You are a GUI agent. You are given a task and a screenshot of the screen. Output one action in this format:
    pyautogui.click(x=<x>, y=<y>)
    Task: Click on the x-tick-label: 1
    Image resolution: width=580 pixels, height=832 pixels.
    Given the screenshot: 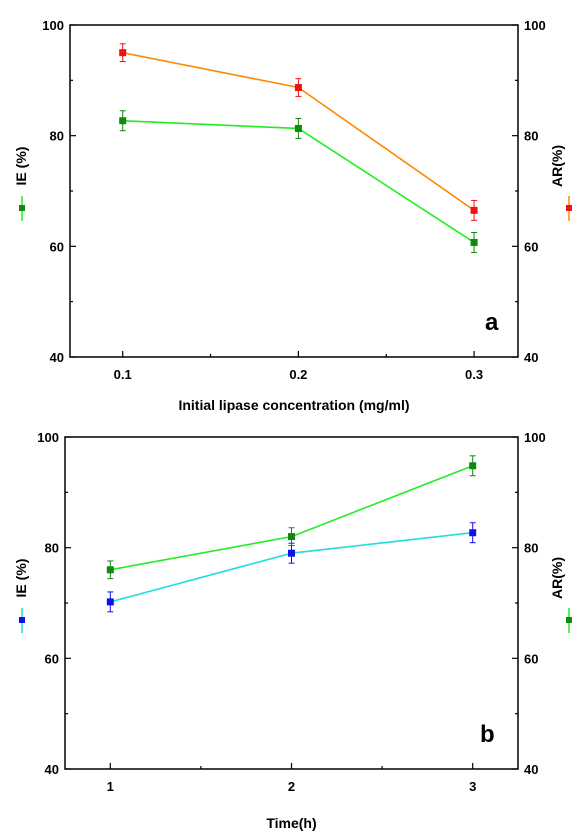 What is the action you would take?
    pyautogui.click(x=110, y=786)
    